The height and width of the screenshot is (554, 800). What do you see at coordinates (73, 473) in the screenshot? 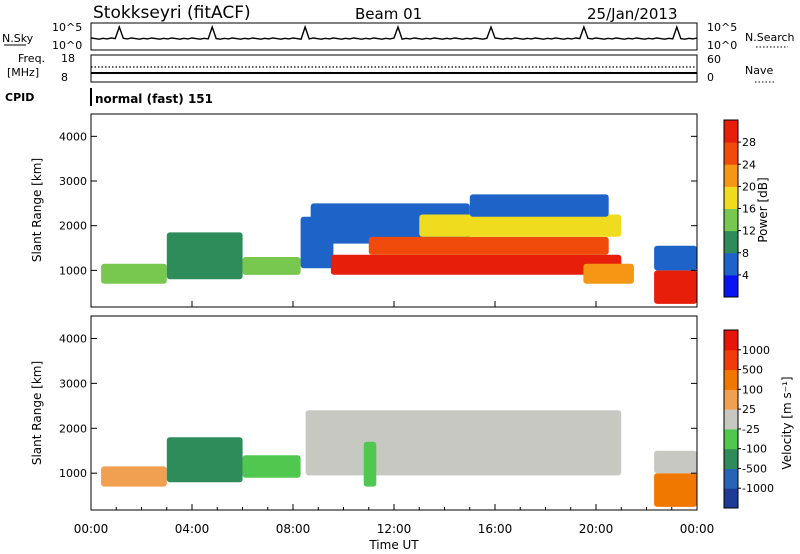
I see `velocity-ytick-label: 1000` at bounding box center [73, 473].